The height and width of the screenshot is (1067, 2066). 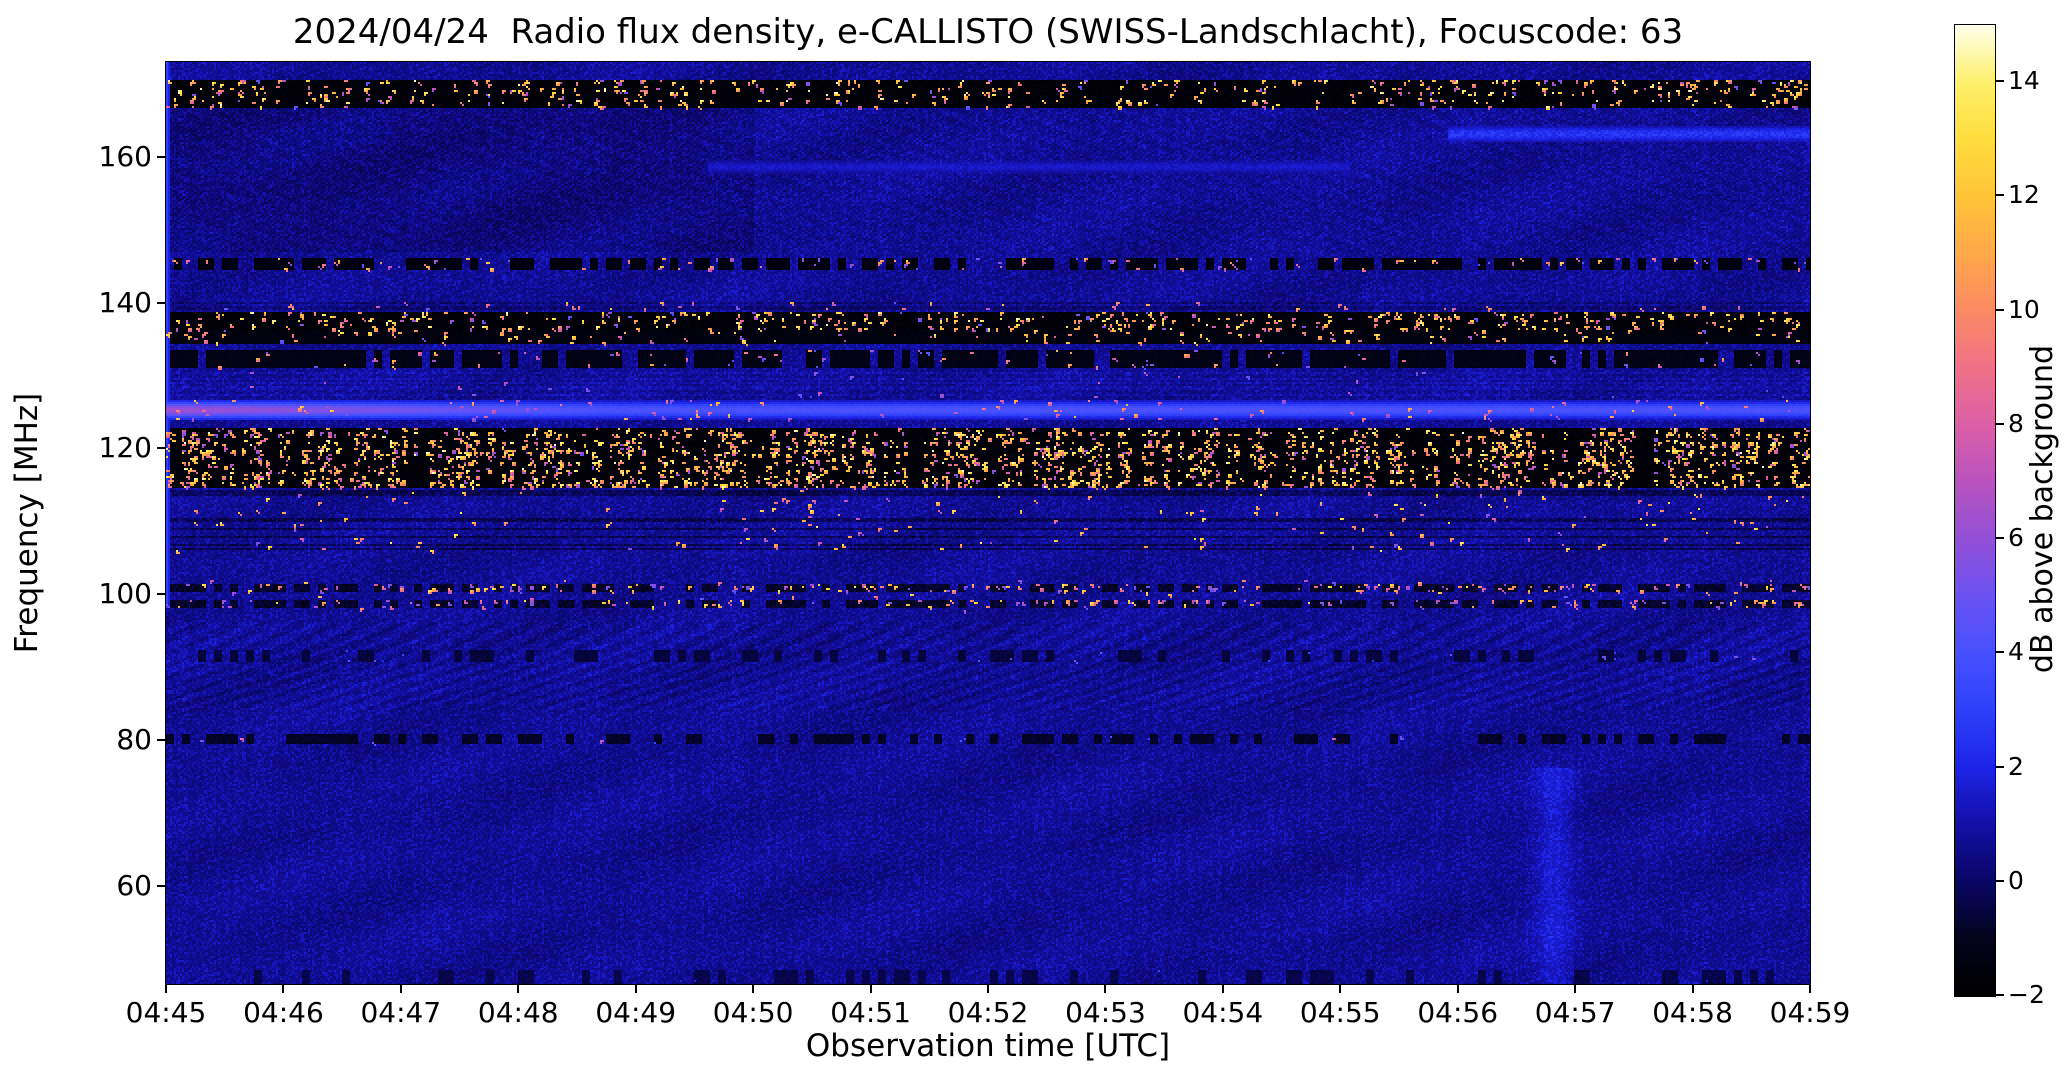 I want to click on x-tick-label: 04:59, so click(x=1810, y=1012).